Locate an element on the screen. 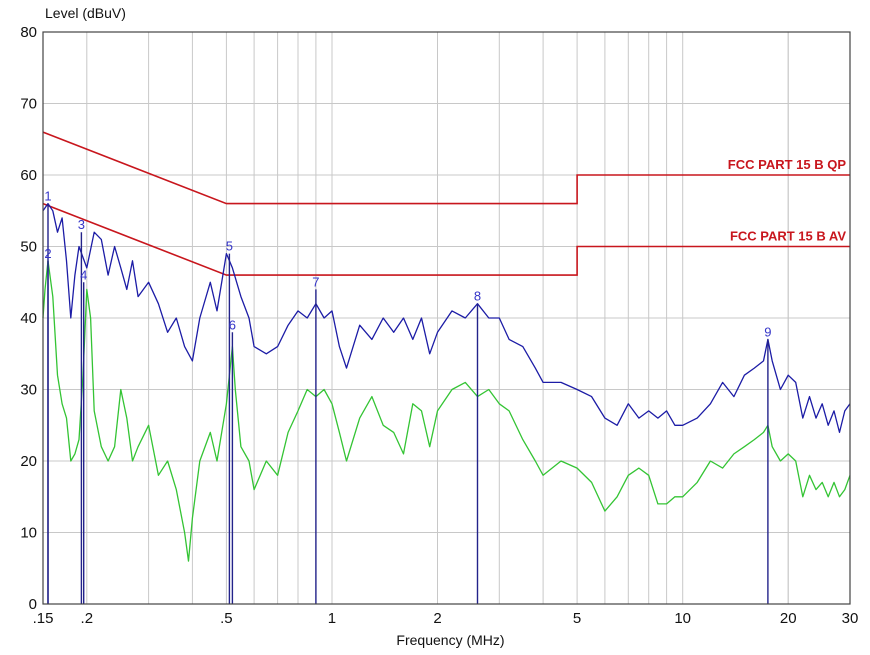 The image size is (870, 655). x-tick-label: .2 is located at coordinates (87, 618).